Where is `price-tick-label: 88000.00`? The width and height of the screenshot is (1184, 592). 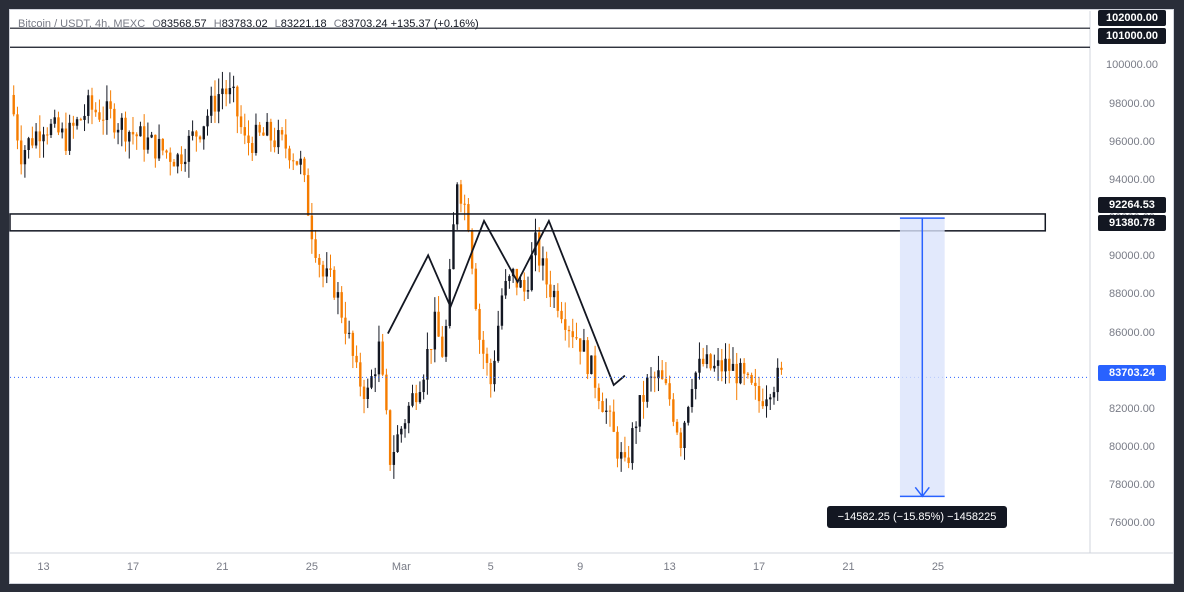
price-tick-label: 88000.00 is located at coordinates (1132, 294).